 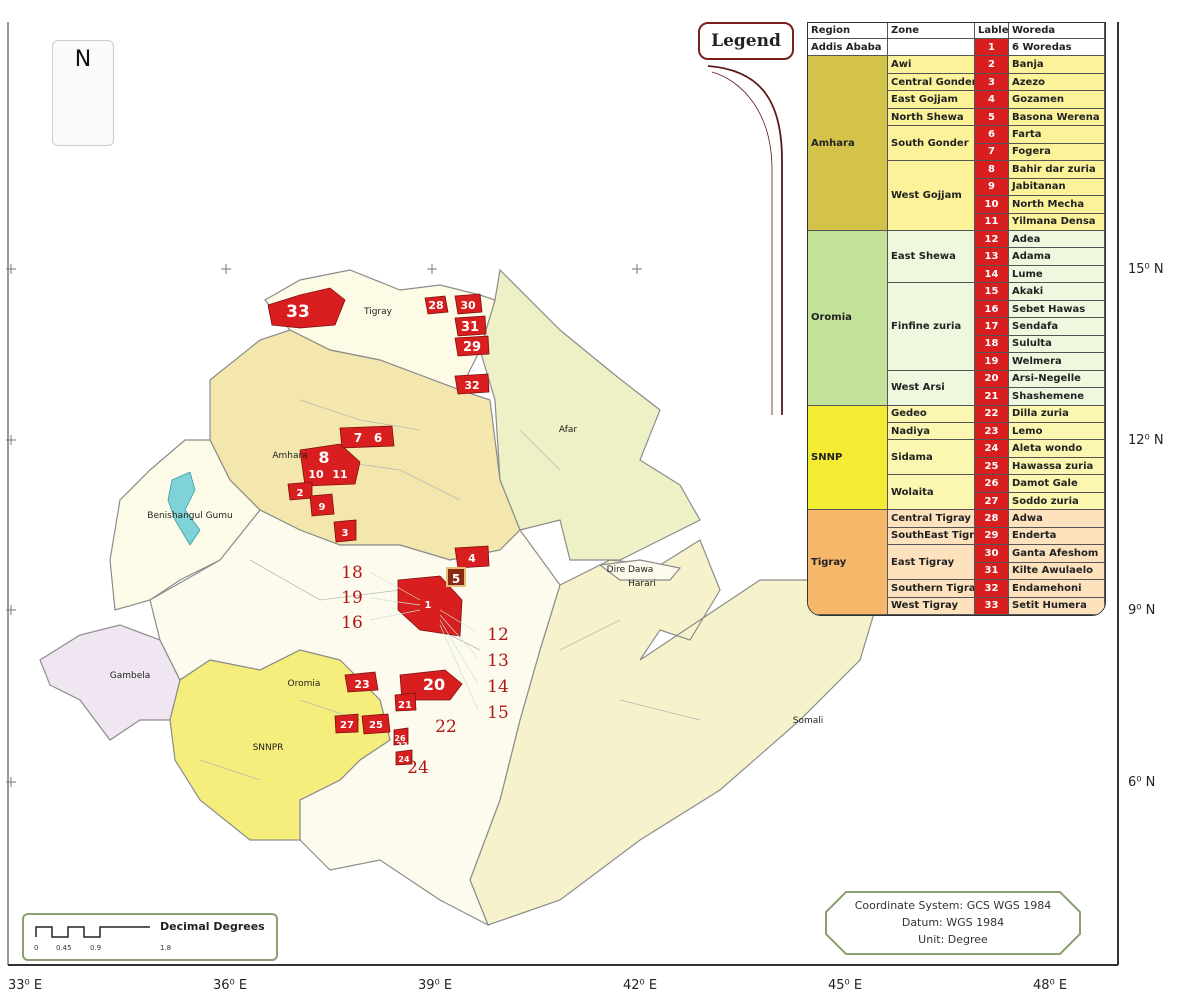 I want to click on legend-zone-cell: Gedeo, so click(x=931, y=414).